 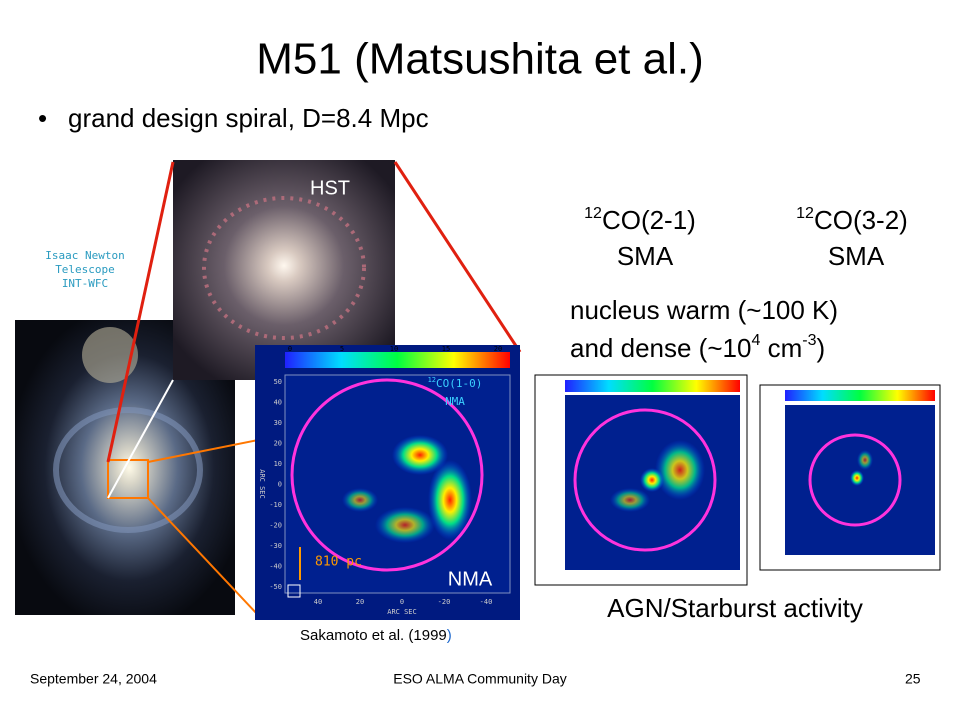 I want to click on co32-inst: SMA, so click(x=856, y=256).